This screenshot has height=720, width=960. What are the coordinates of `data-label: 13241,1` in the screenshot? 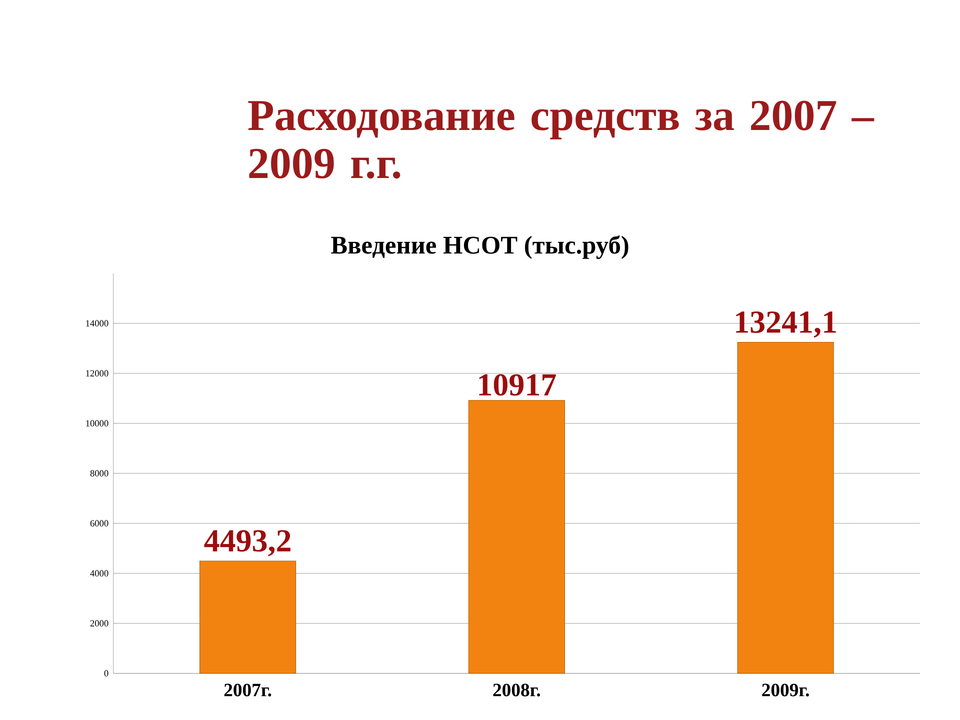 It's located at (786, 324).